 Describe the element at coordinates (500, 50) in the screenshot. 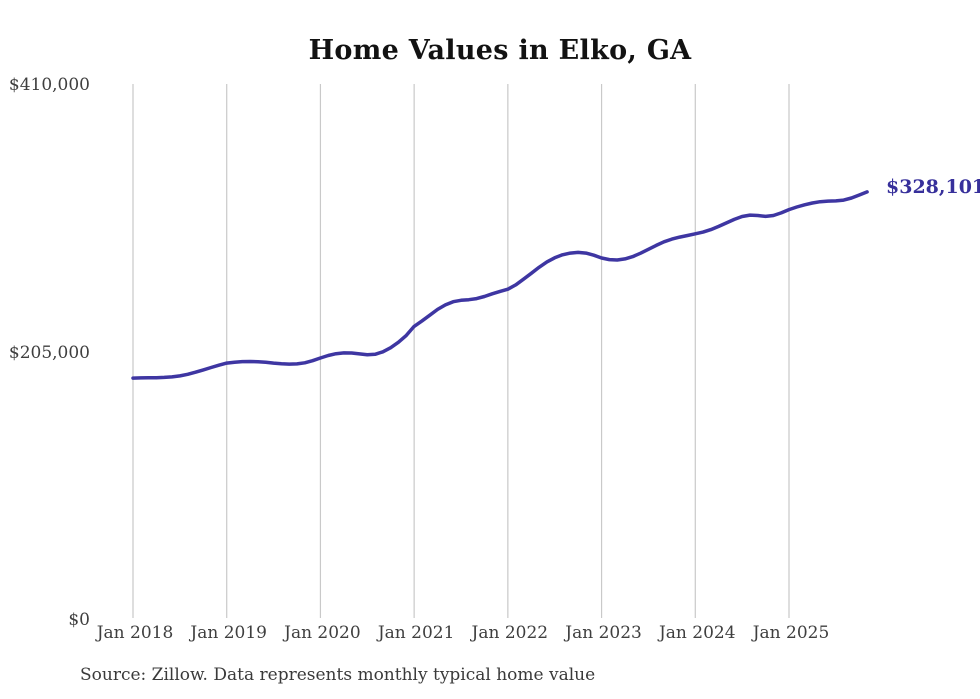

I see `chart-title: Home Values in Elko, GA` at that location.